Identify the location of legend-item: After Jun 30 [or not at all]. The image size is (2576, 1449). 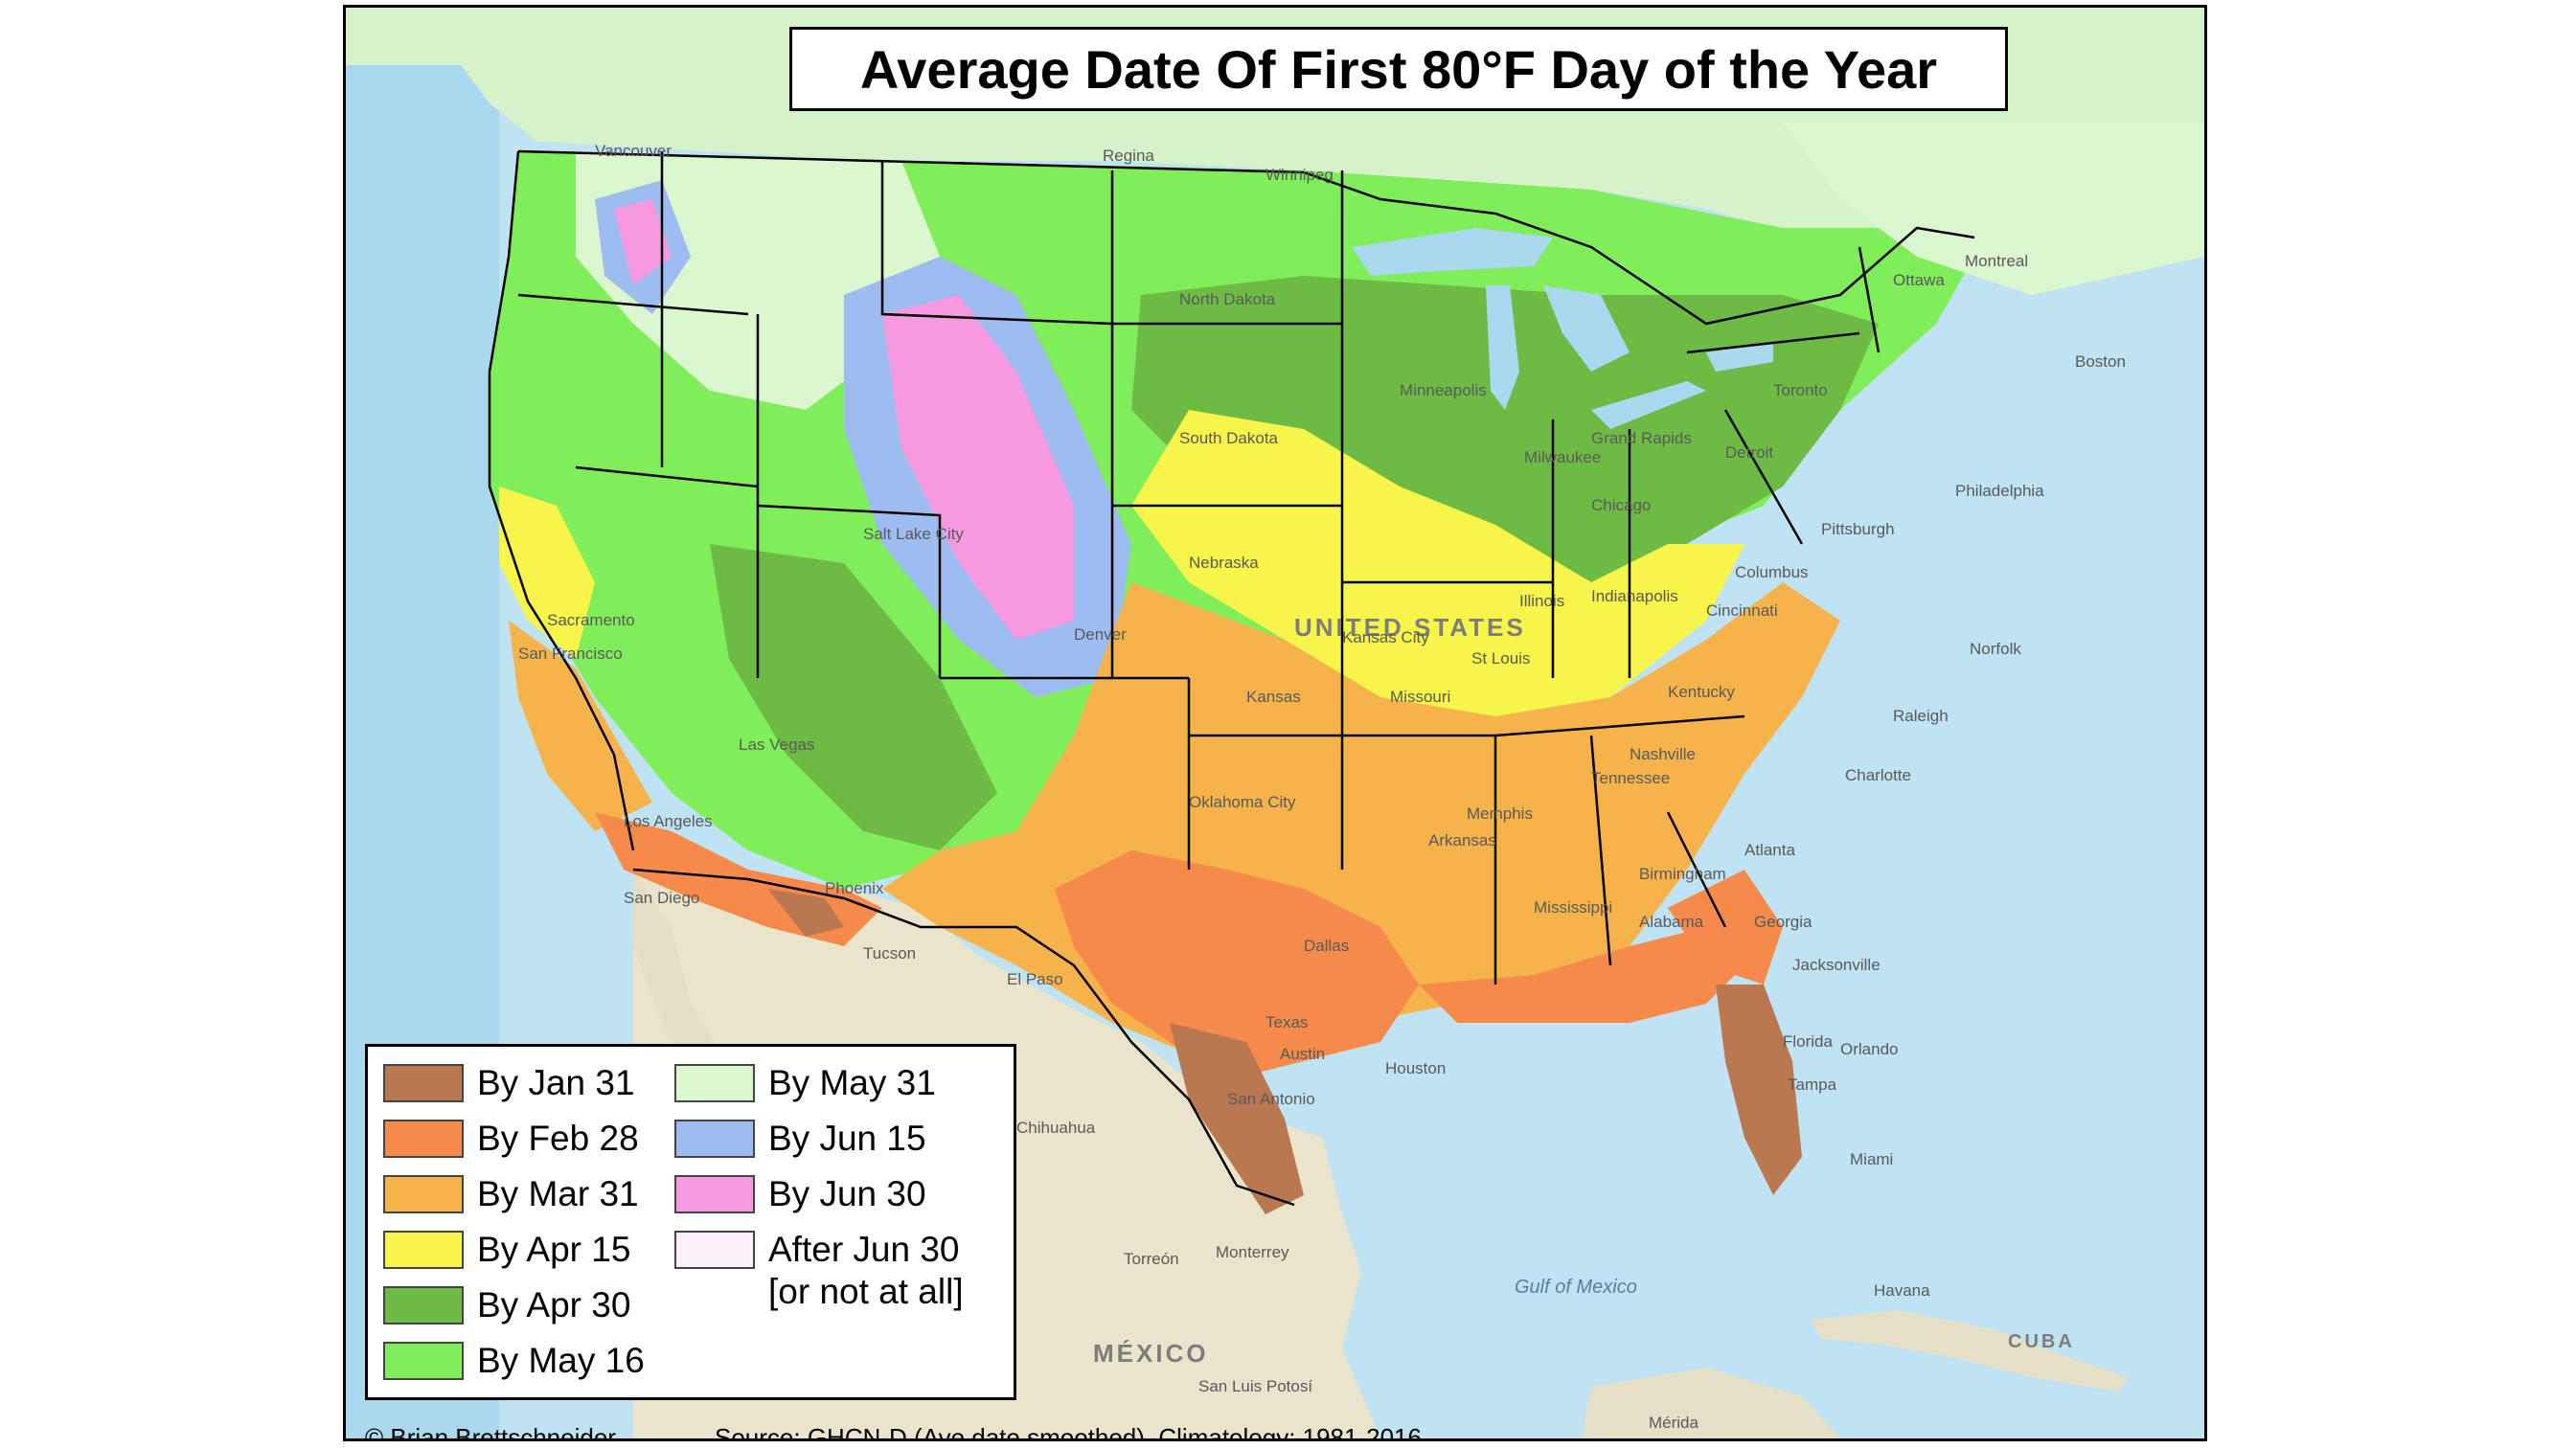
(819, 1271).